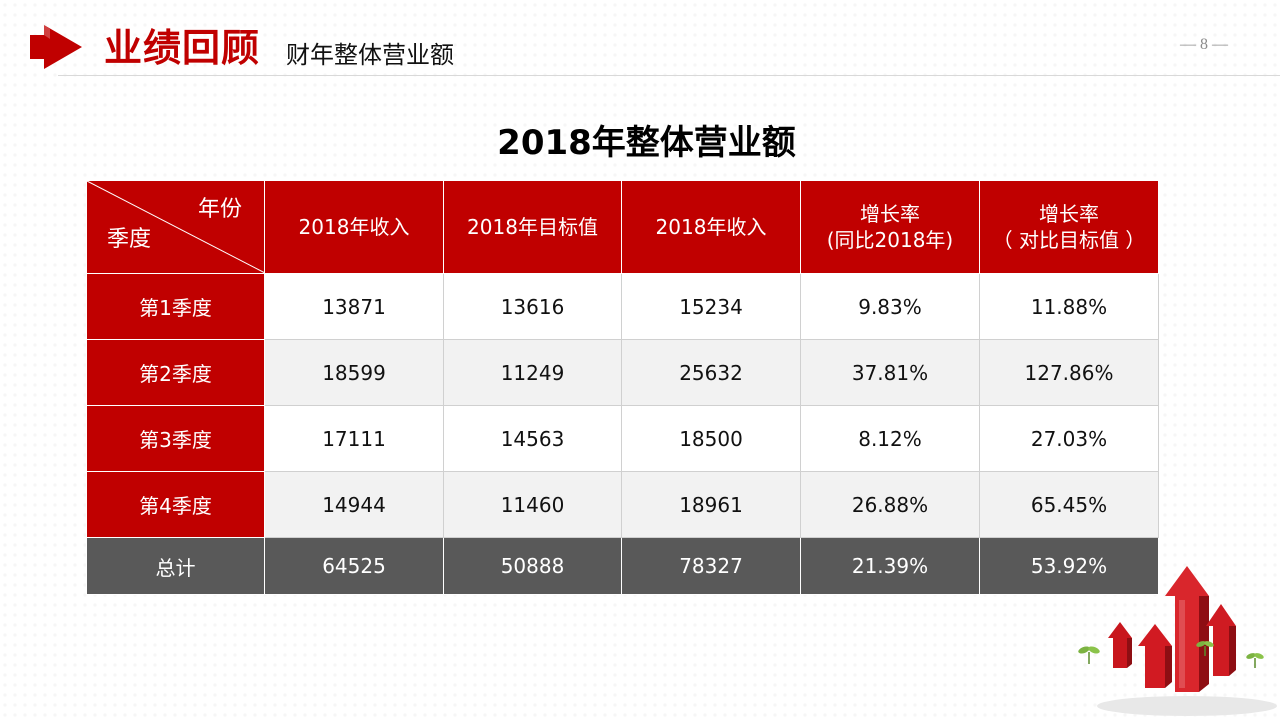 The height and width of the screenshot is (720, 1280). Describe the element at coordinates (711, 372) in the screenshot. I see `table-cell: 25632` at that location.